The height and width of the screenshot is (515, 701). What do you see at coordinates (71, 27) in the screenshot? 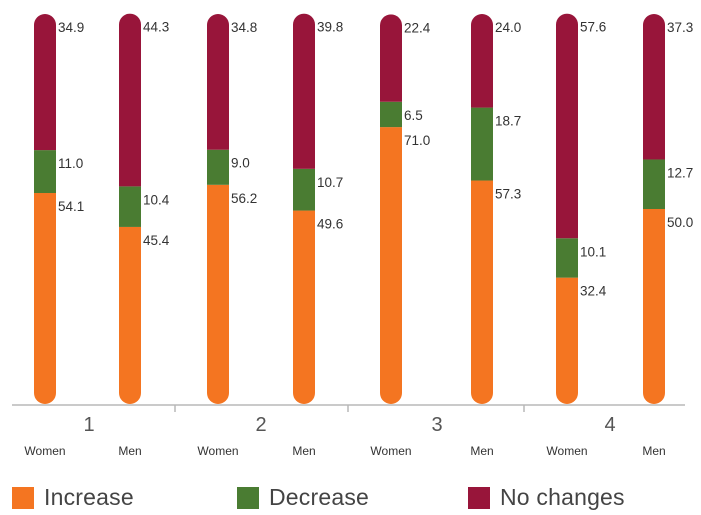
I see `value-label-no-changes-1: 34.9` at bounding box center [71, 27].